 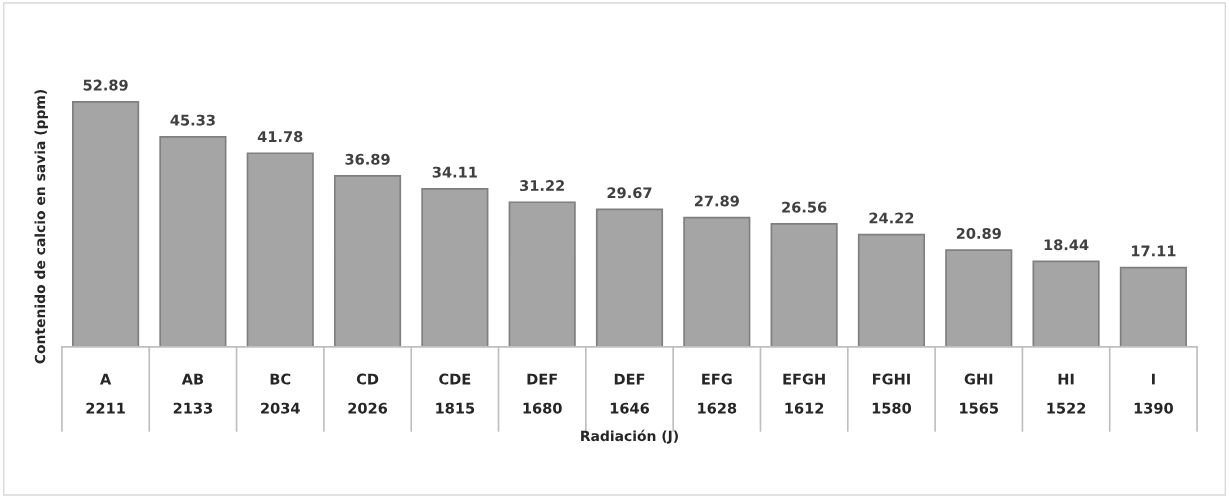 What do you see at coordinates (105, 393) in the screenshot?
I see `category-label: A 2211` at bounding box center [105, 393].